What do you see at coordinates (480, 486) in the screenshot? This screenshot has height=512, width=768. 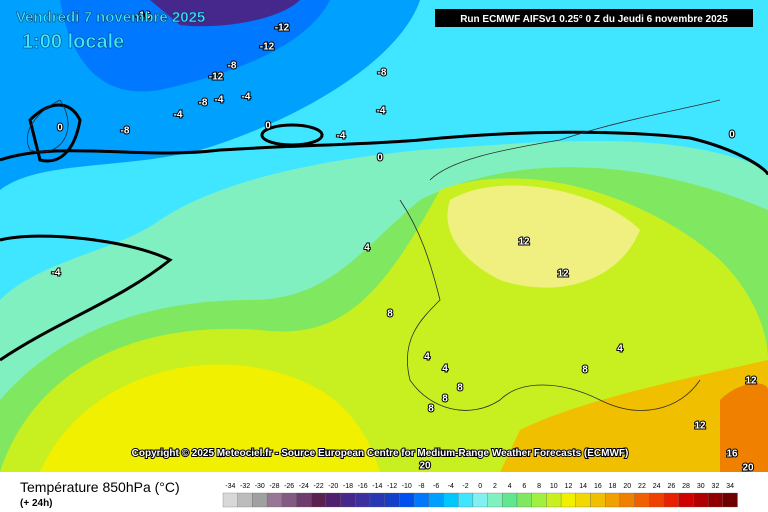 I see `legend-label: 0` at bounding box center [480, 486].